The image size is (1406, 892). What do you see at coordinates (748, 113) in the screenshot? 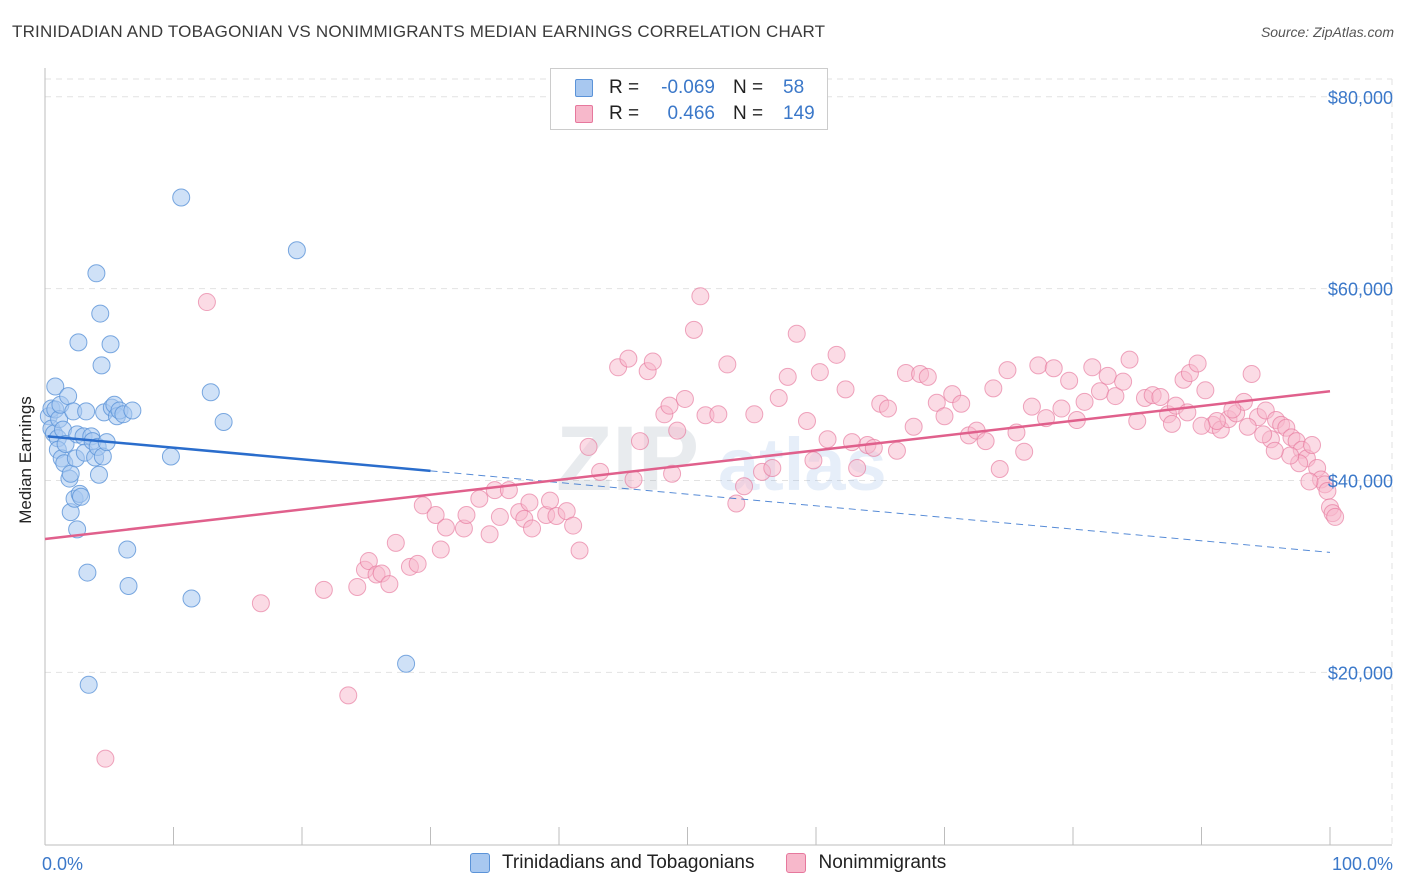
I see `legend-n-label: N =` at bounding box center [748, 113].